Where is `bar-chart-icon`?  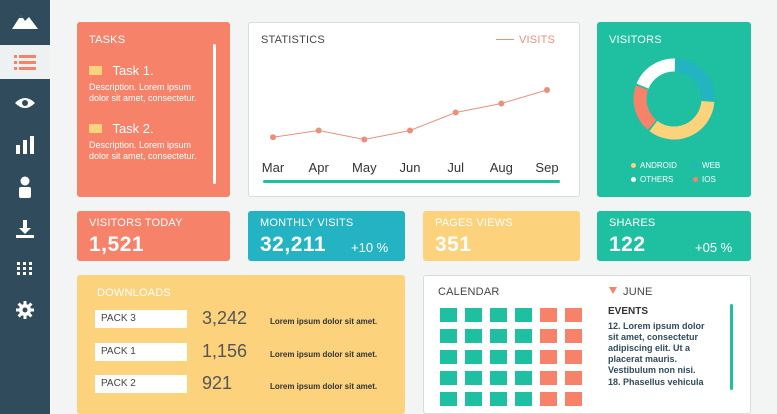 bar-chart-icon is located at coordinates (25, 145).